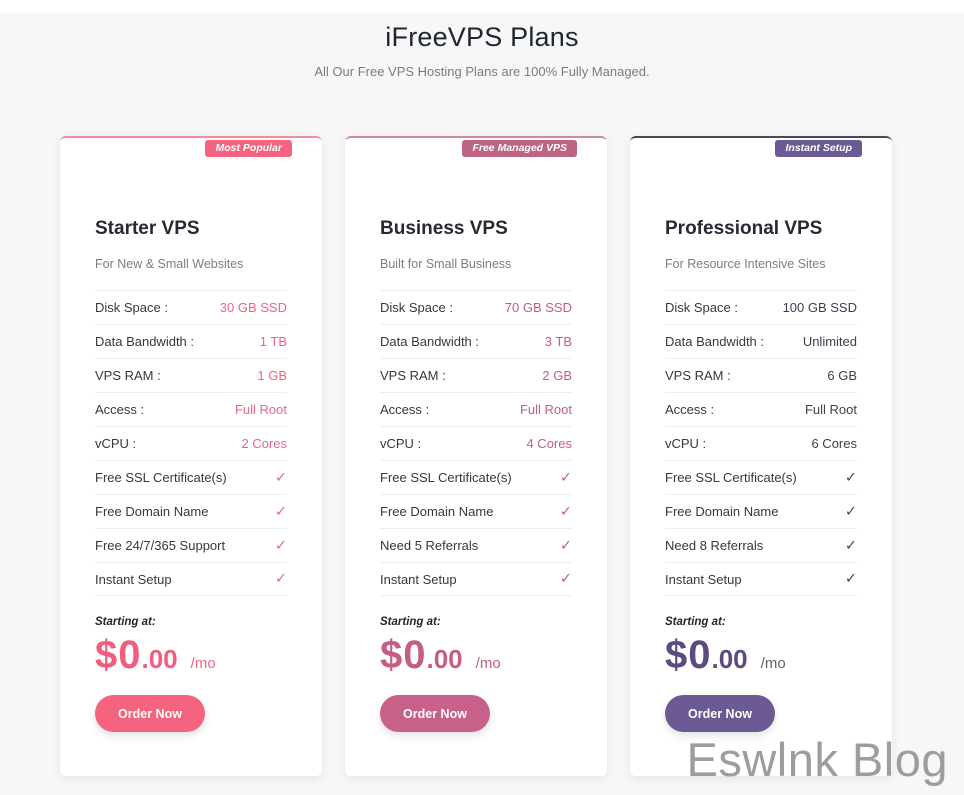 This screenshot has height=795, width=964. Describe the element at coordinates (819, 307) in the screenshot. I see `spec-value: 100 GB SSD` at that location.